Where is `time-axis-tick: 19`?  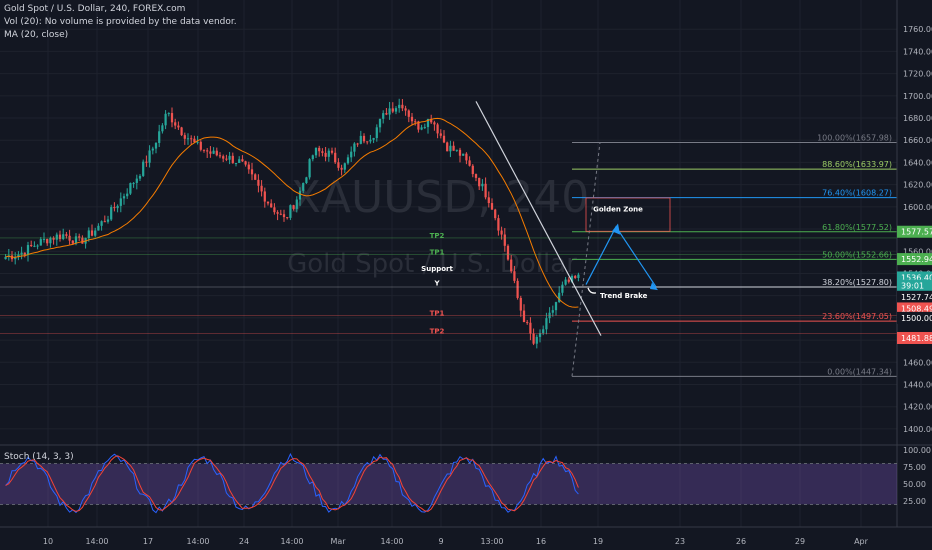 time-axis-tick: 19 is located at coordinates (598, 541).